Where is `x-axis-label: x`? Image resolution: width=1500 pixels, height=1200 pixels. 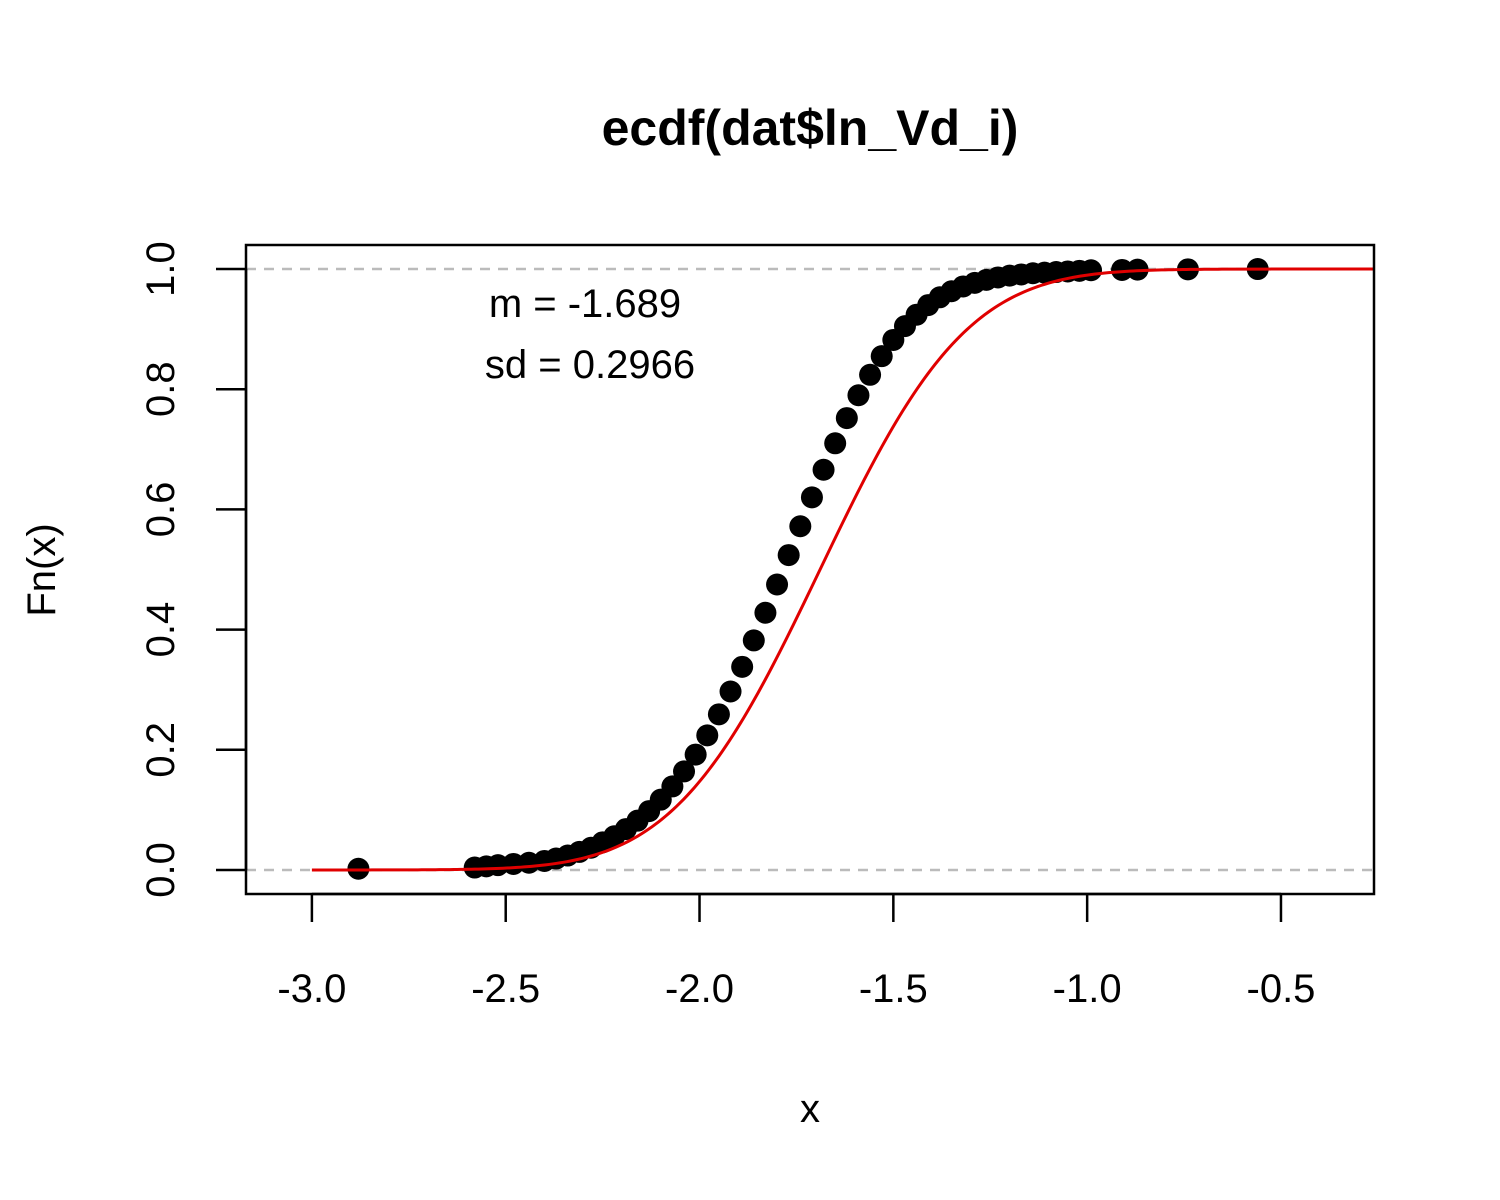 x-axis-label: x is located at coordinates (810, 1109).